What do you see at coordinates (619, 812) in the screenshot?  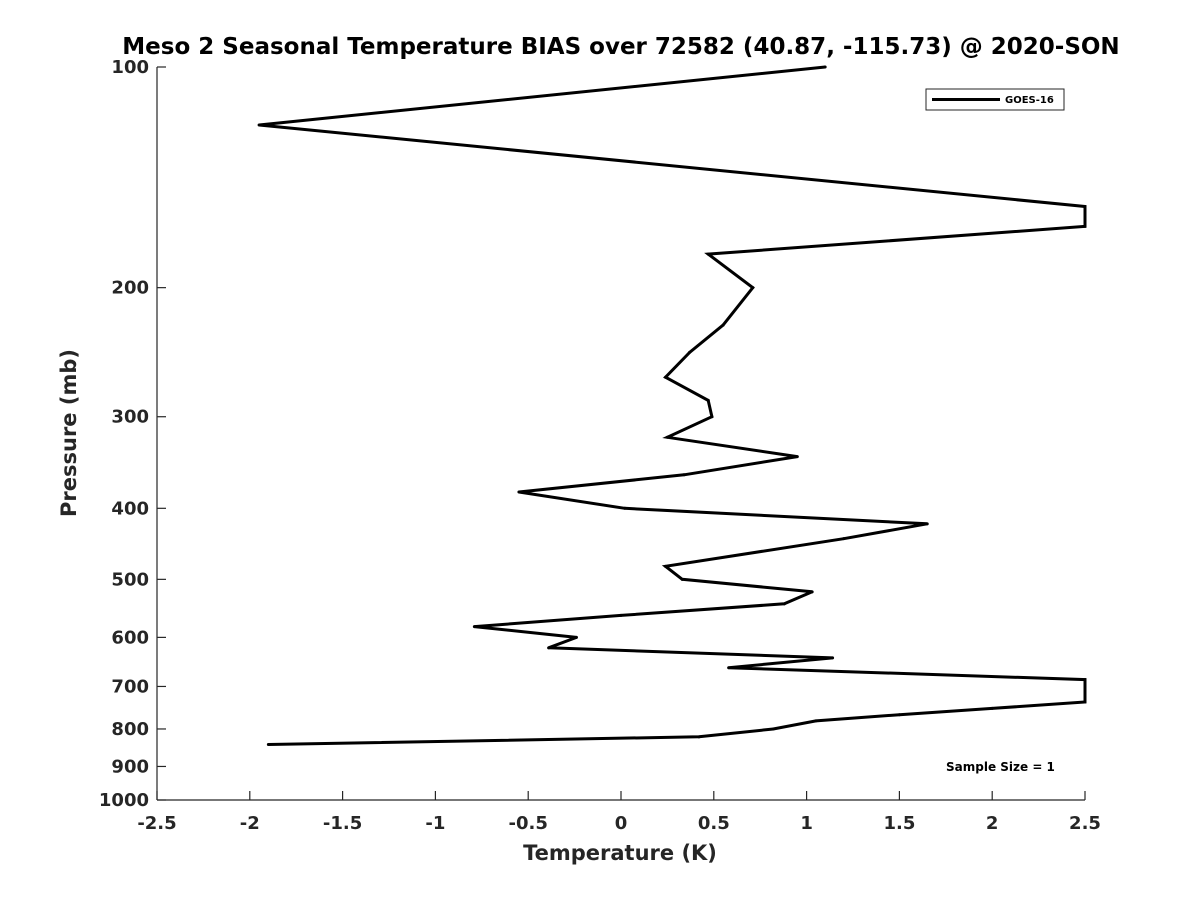 I see `x-axis-ticks: -2.5 -2 -1.5 -1 -0.5 0 0.5 1 1.5 2 2.5` at bounding box center [619, 812].